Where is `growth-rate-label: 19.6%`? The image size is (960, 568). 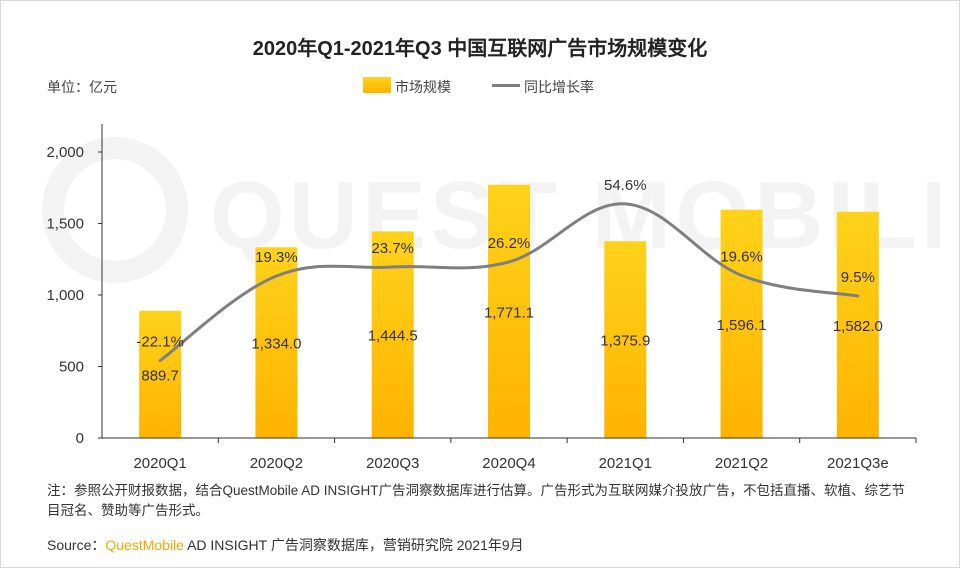
growth-rate-label: 19.6% is located at coordinates (741, 256).